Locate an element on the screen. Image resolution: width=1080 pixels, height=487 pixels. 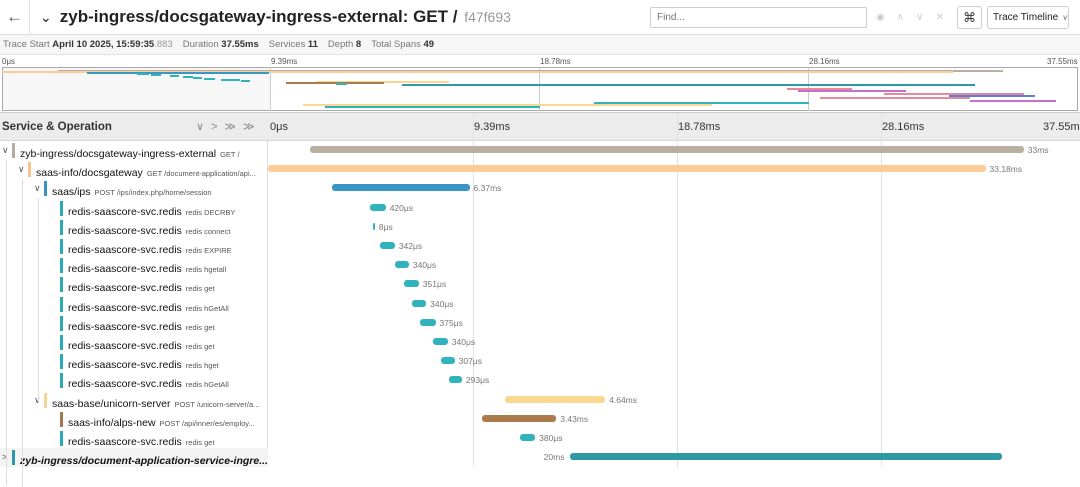
minimap-tick: 18.78ms is located at coordinates (555, 61).